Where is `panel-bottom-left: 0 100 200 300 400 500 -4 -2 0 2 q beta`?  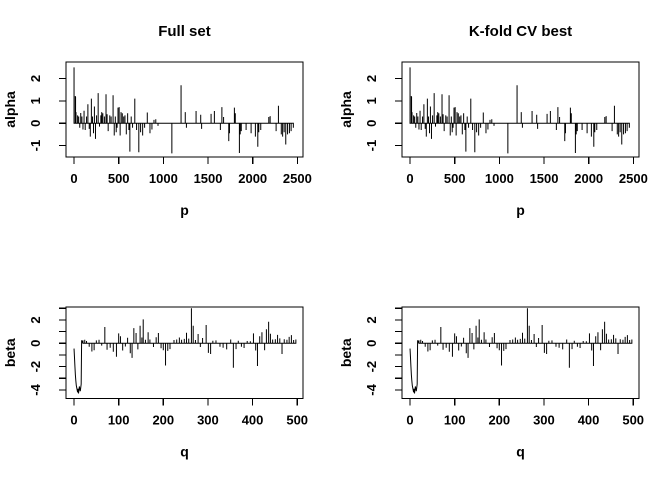 panel-bottom-left: 0 100 200 300 400 500 -4 -2 0 2 q beta is located at coordinates (155, 383).